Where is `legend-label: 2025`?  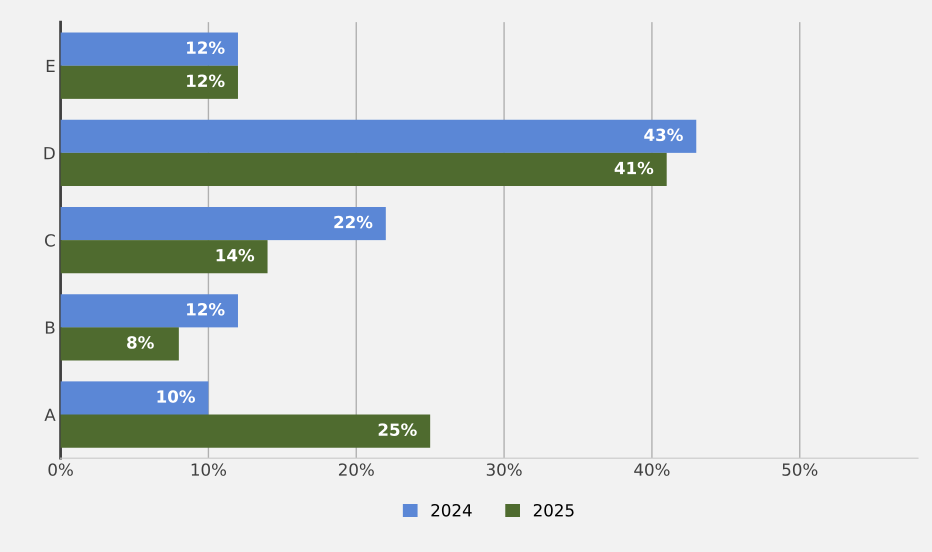 legend-label: 2025 is located at coordinates (554, 510).